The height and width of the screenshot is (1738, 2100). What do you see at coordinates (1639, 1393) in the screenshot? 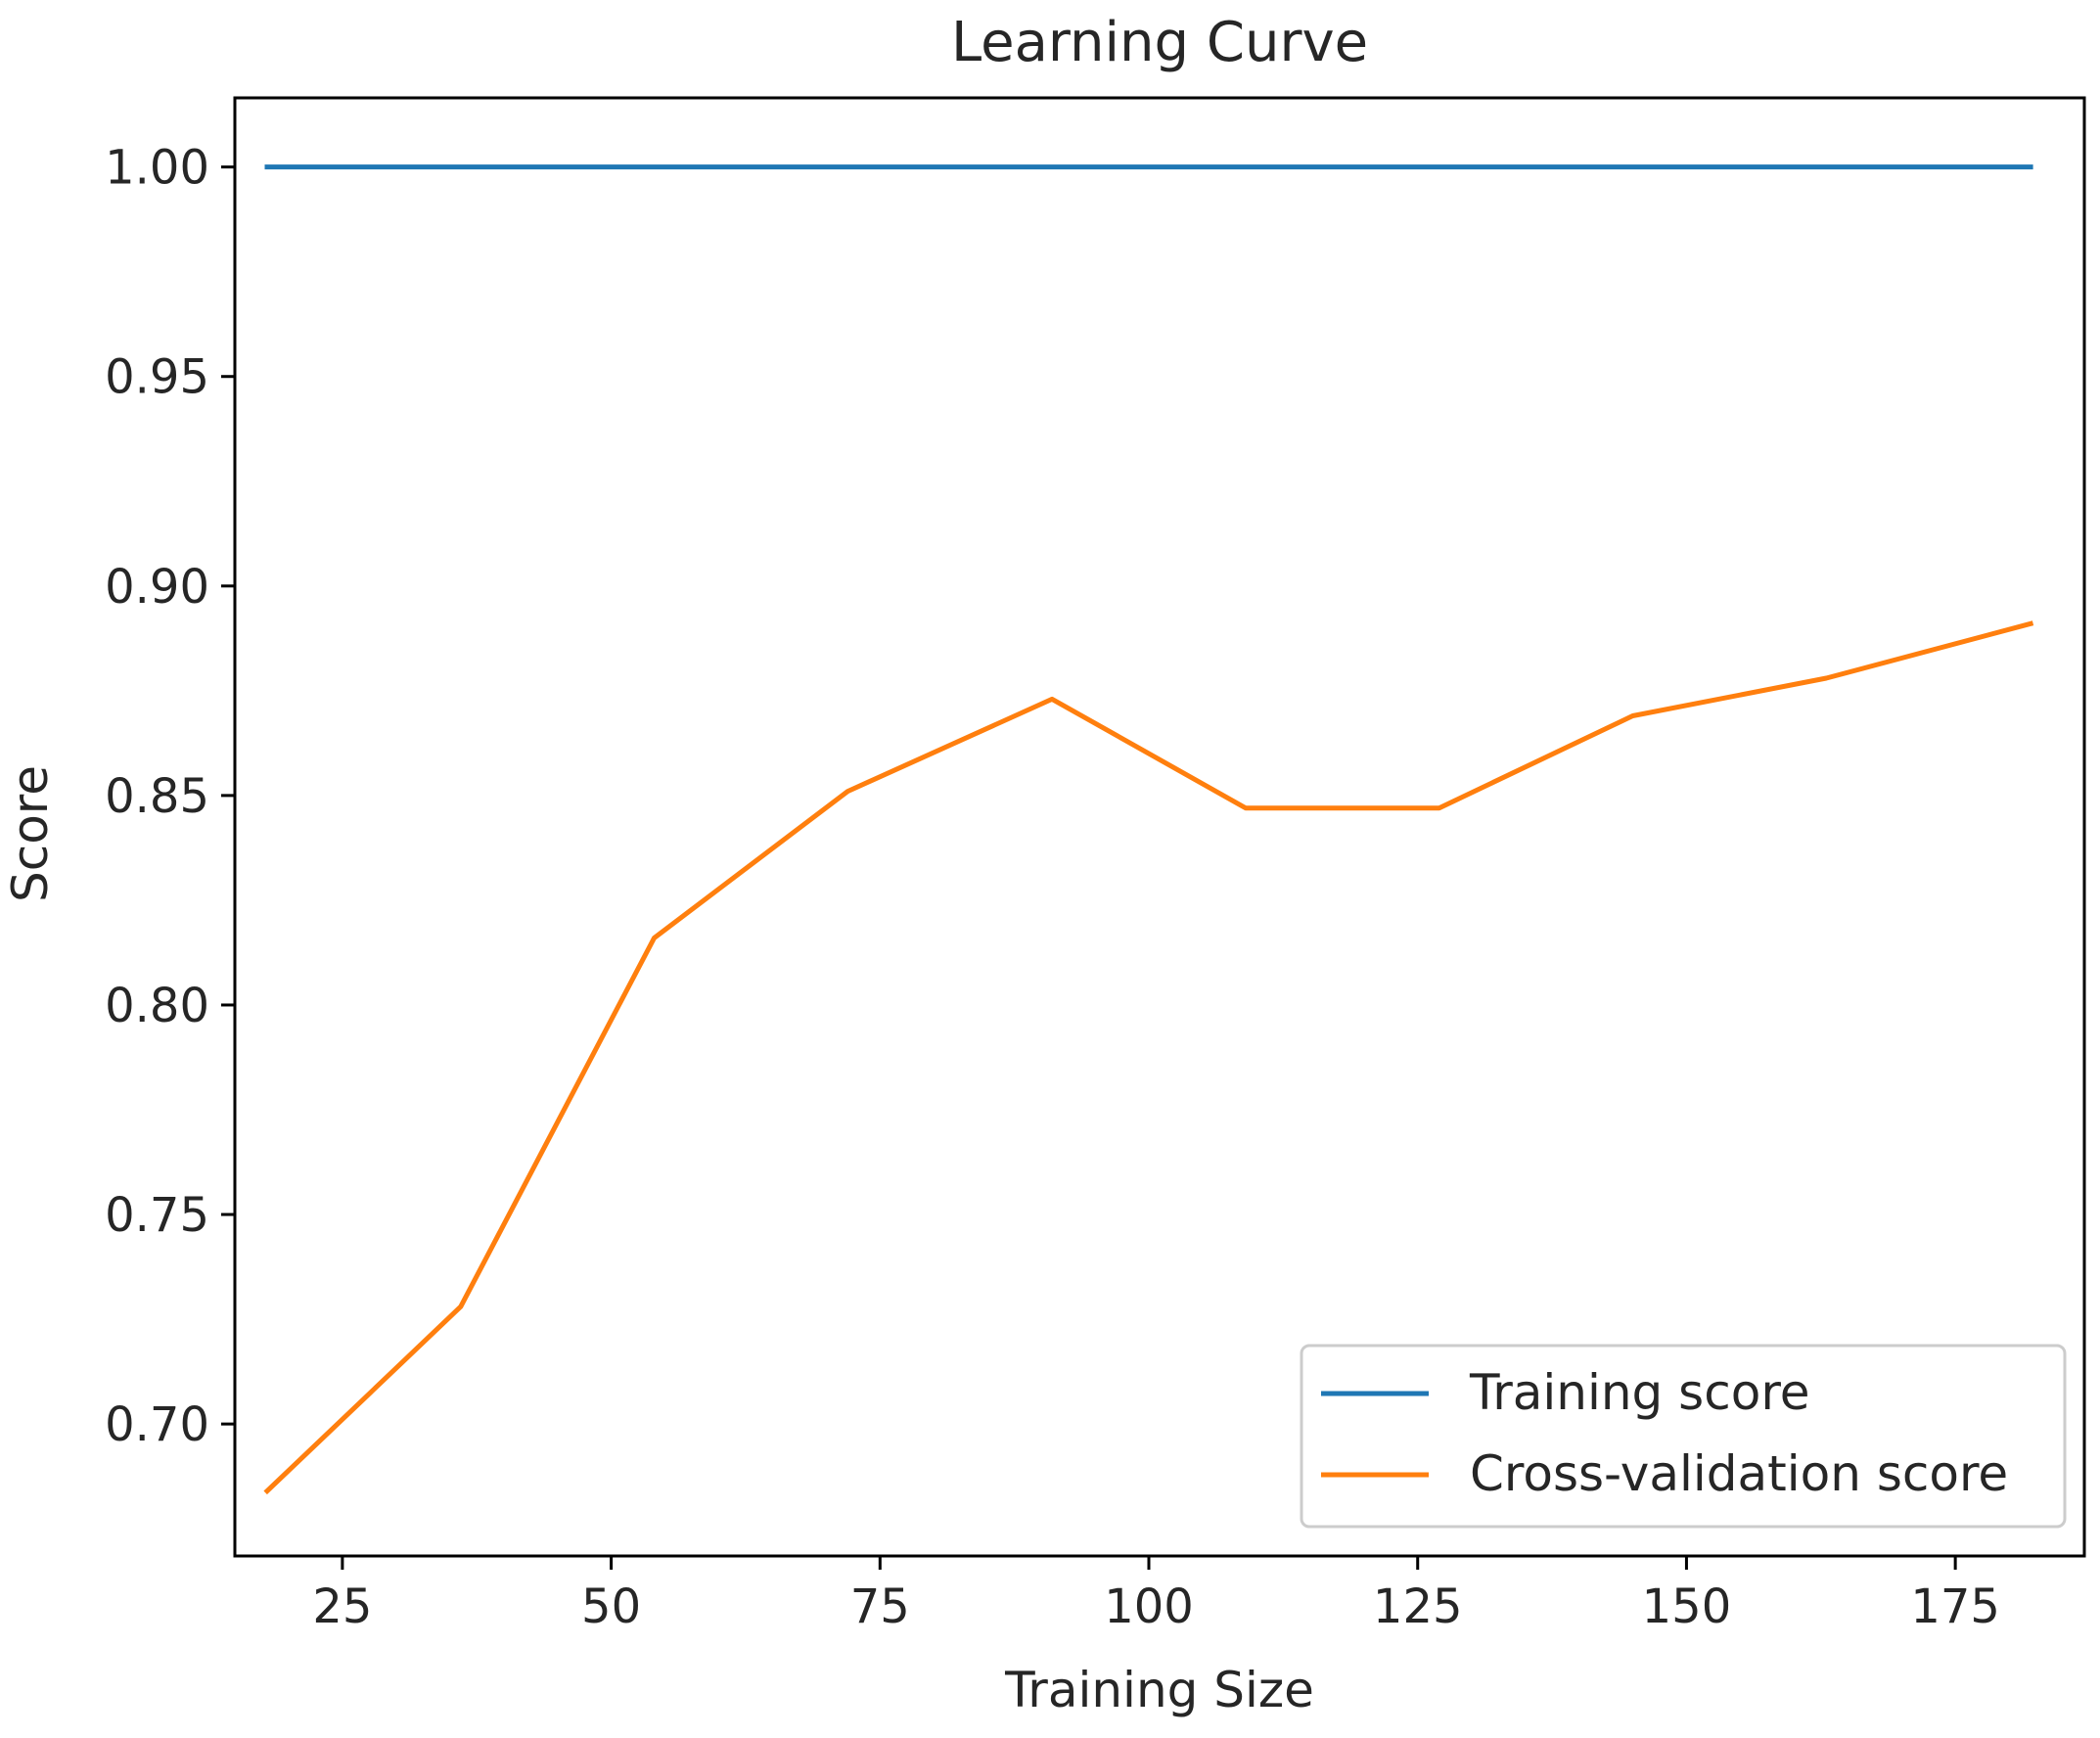
I see `legend-label: Training score` at bounding box center [1639, 1393].